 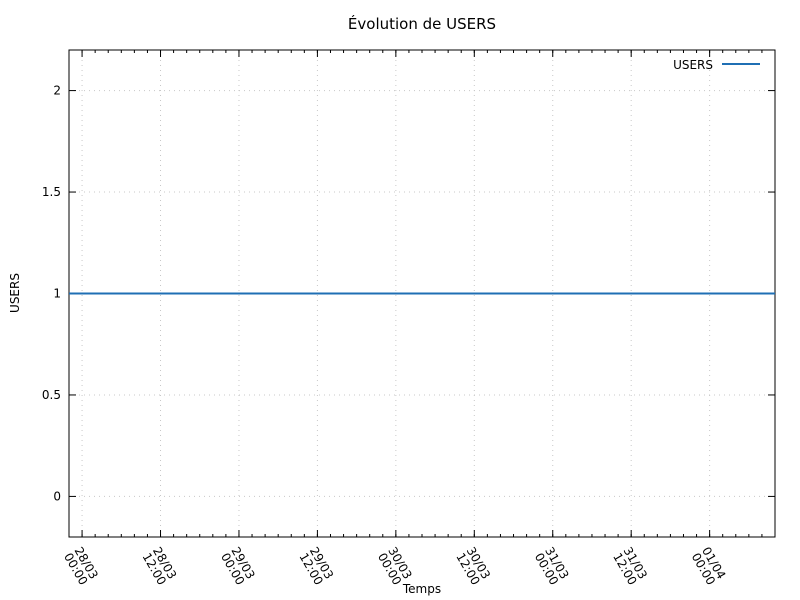 What do you see at coordinates (81, 566) in the screenshot?
I see `x-tick-label: 28/0300:00` at bounding box center [81, 566].